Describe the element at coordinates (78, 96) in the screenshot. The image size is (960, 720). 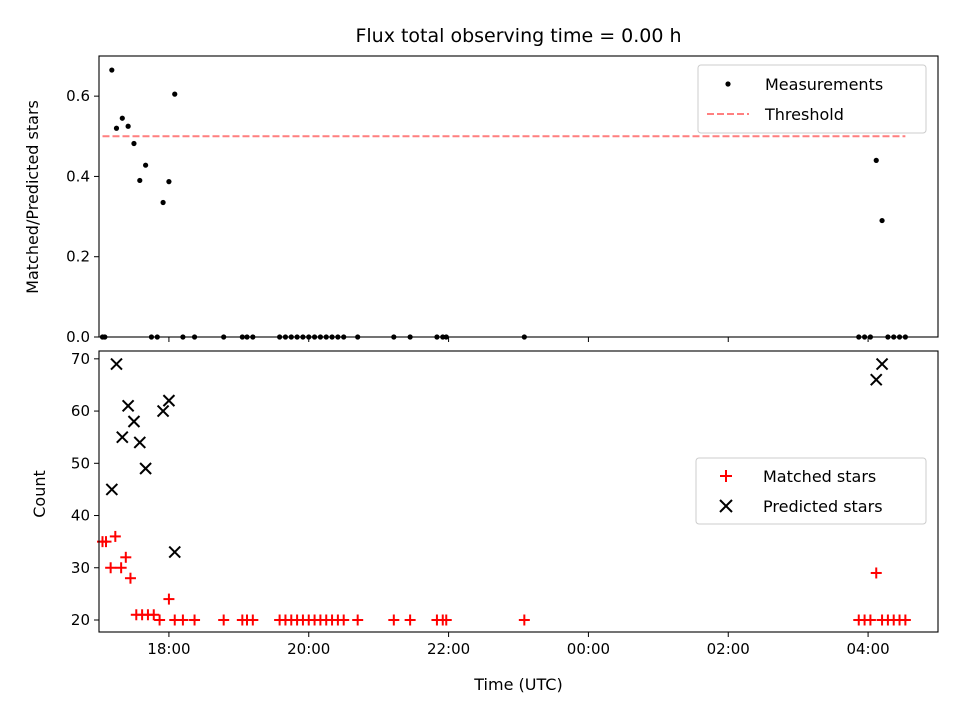
I see `top-y-tick-label: 0.6` at that location.